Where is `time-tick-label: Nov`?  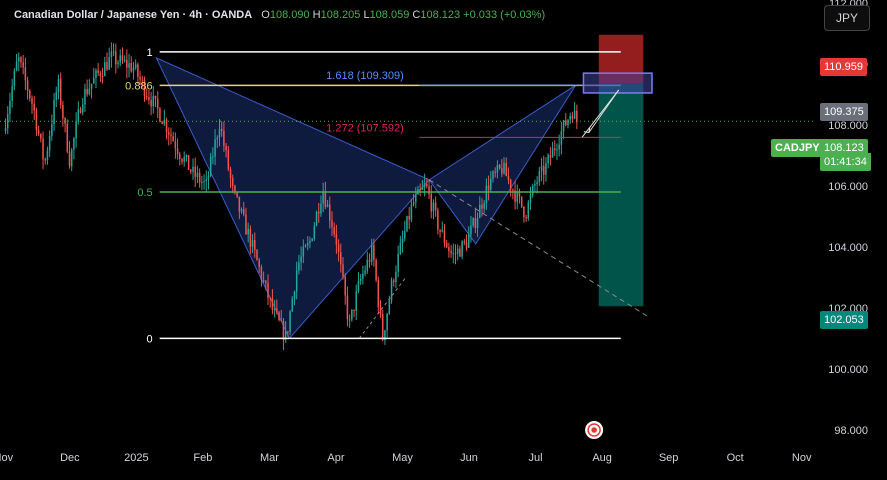 time-tick-label: Nov is located at coordinates (7, 458).